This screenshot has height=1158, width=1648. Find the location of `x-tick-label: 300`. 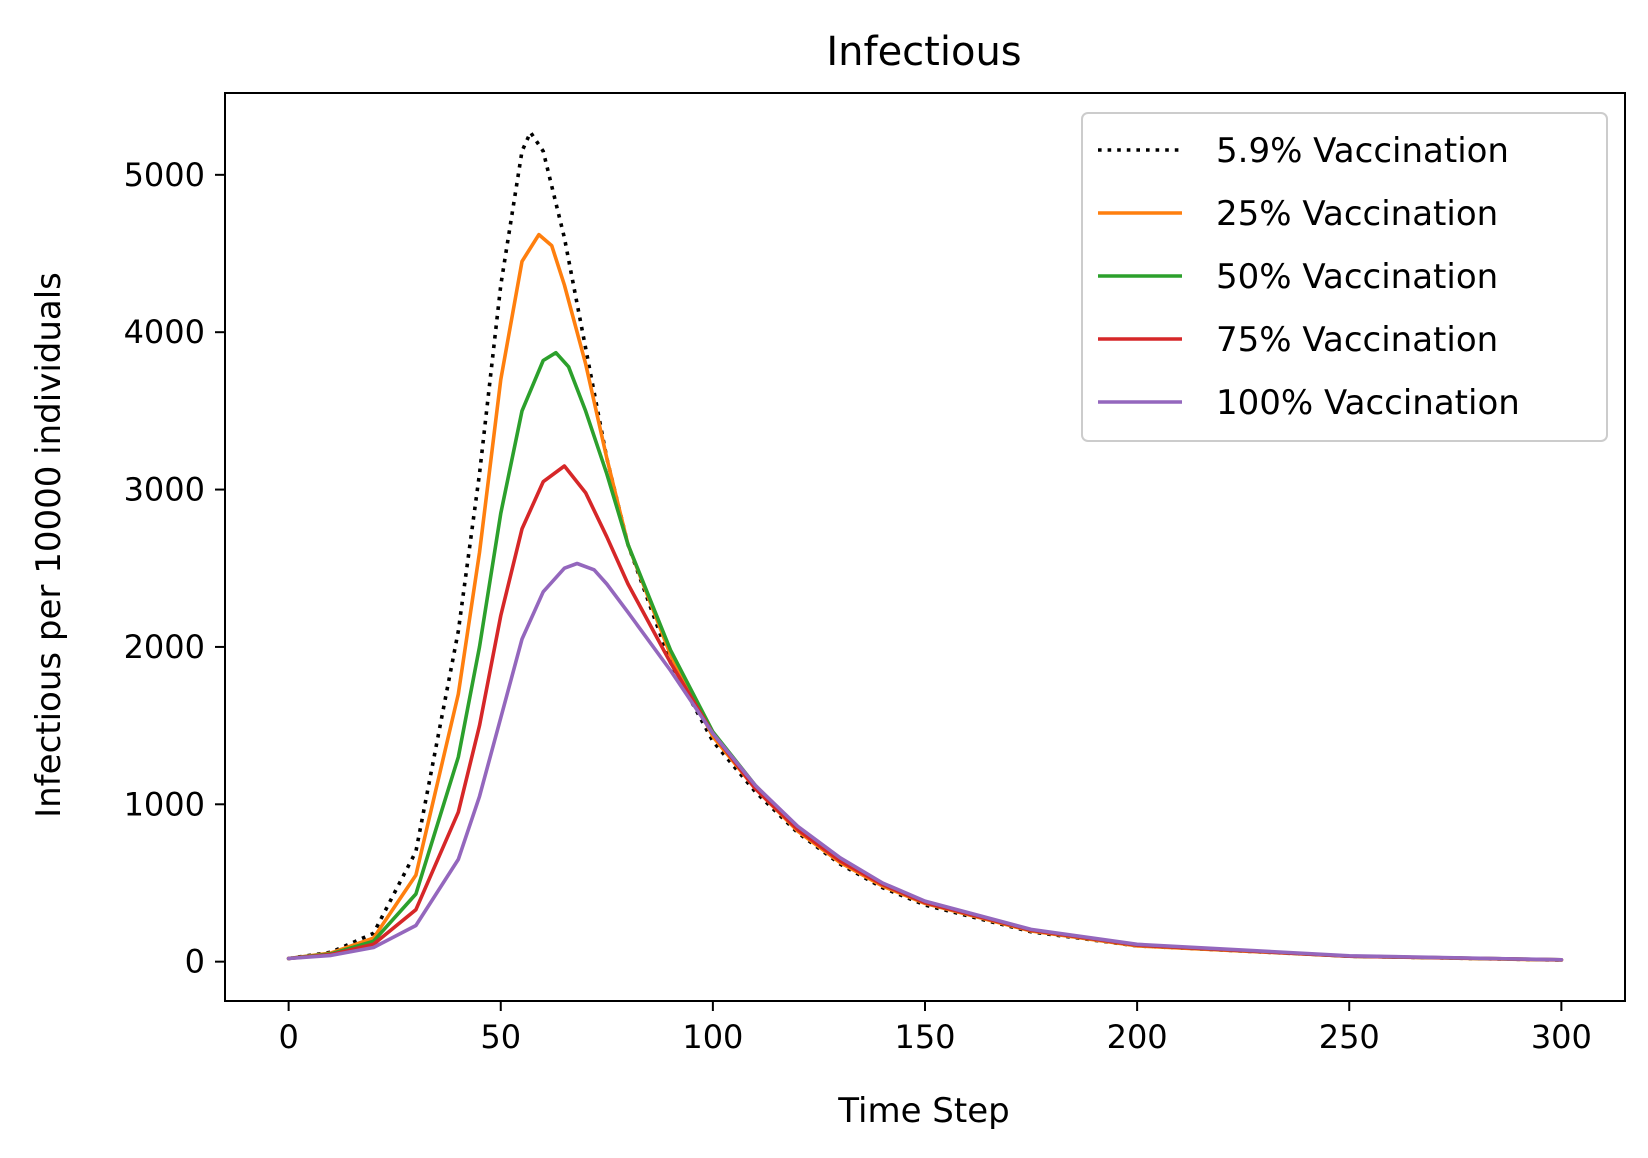

x-tick-label: 300 is located at coordinates (1561, 1037).